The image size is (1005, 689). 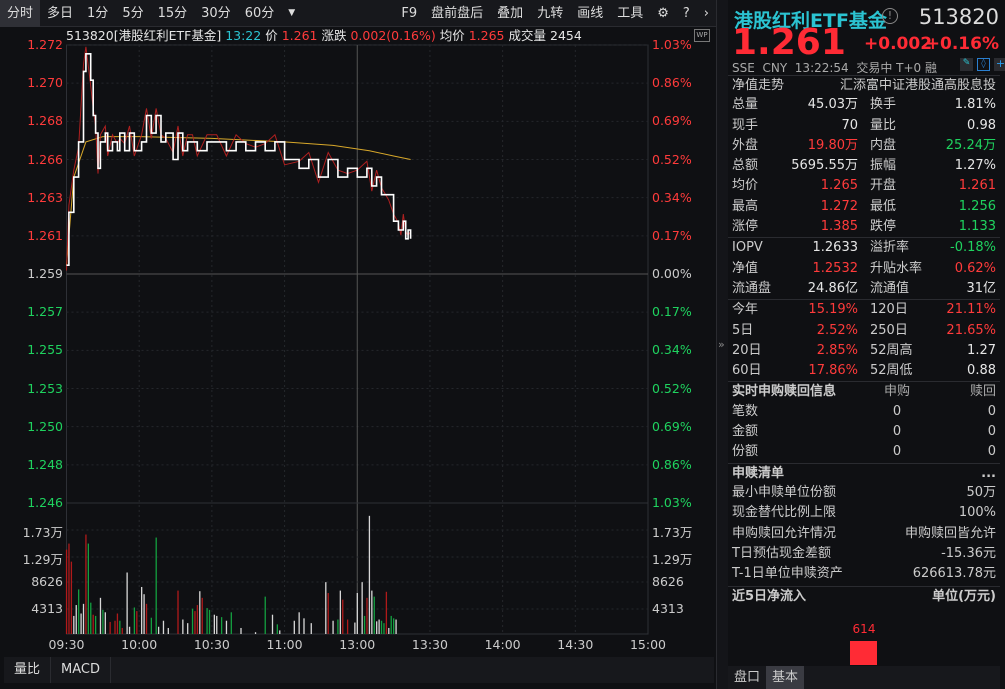 What do you see at coordinates (359, 670) in the screenshot?
I see `indicator-tabs: 量比 MACD` at bounding box center [359, 670].